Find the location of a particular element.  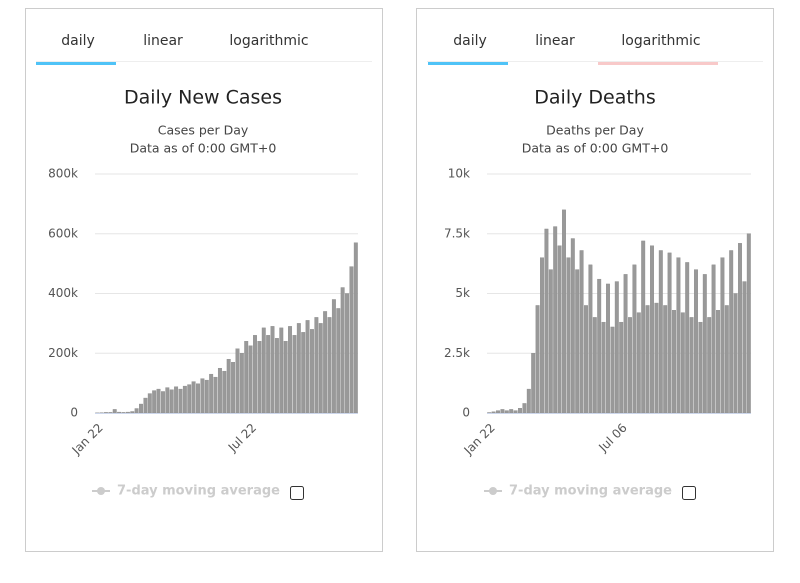

y-tick-label: 600k is located at coordinates (63, 233).